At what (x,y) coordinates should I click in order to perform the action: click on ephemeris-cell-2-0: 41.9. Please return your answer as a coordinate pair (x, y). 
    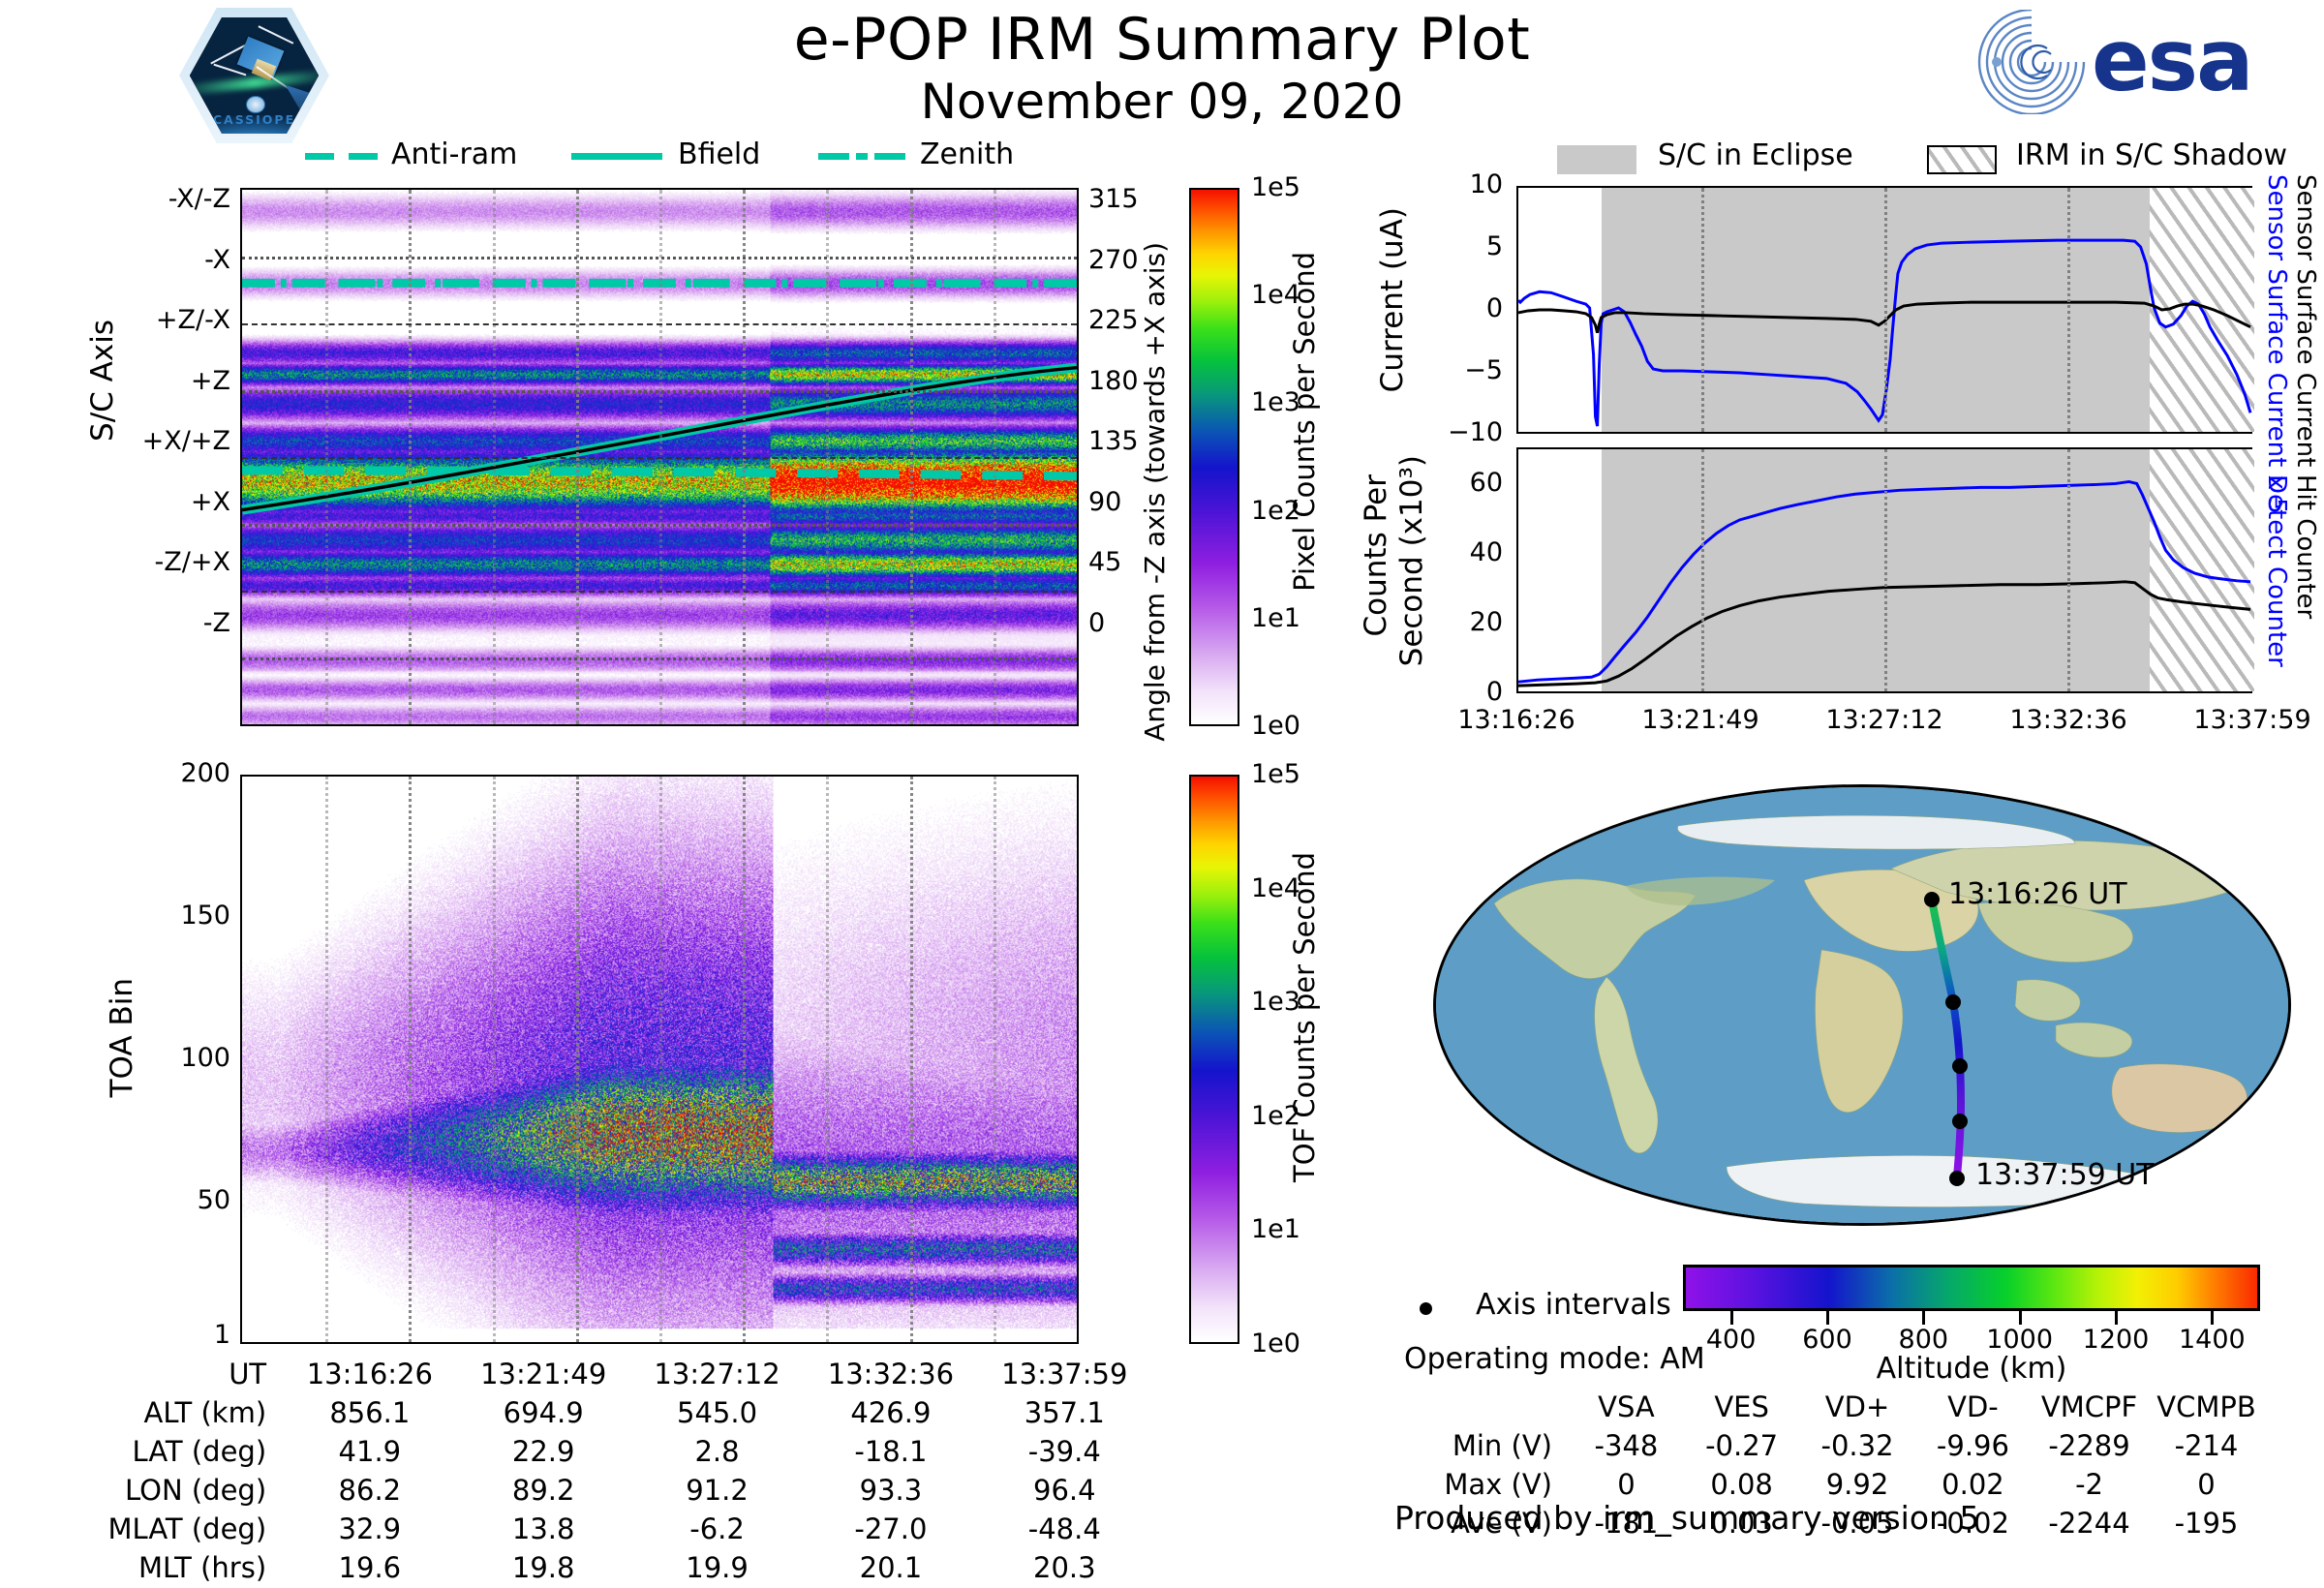
    Looking at the image, I should click on (370, 1451).